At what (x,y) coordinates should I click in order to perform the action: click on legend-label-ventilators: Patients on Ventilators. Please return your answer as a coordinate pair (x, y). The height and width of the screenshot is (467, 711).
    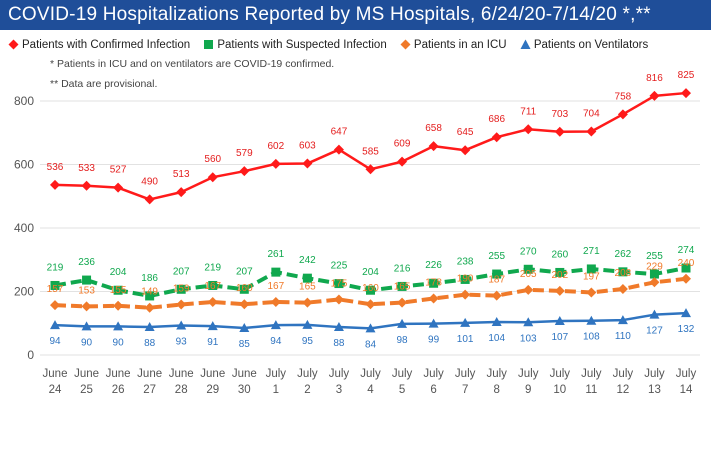
    Looking at the image, I should click on (591, 45).